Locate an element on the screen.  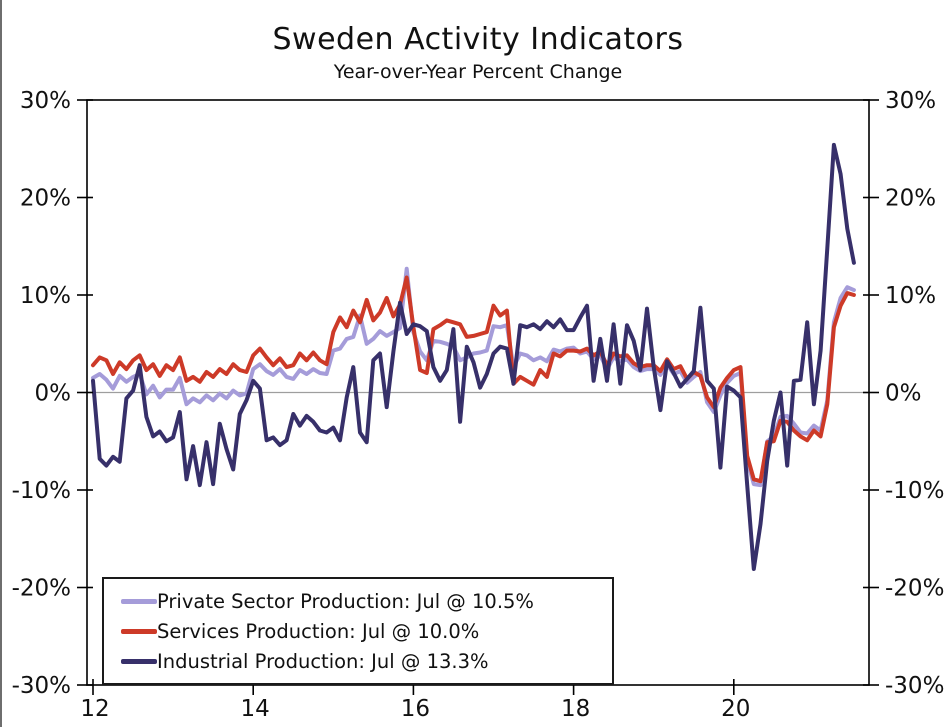
legend-item-services: Services Production: Jul @ 10.0% is located at coordinates (364, 631).